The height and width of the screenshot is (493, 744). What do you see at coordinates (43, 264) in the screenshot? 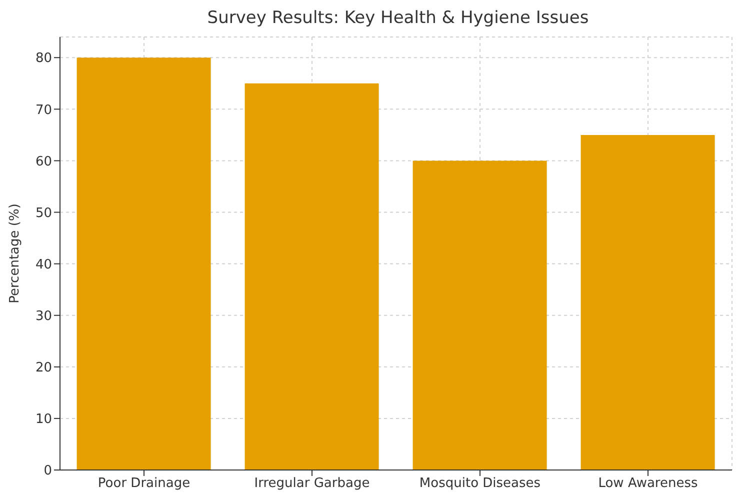
I see `y-tick-label: 40` at bounding box center [43, 264].